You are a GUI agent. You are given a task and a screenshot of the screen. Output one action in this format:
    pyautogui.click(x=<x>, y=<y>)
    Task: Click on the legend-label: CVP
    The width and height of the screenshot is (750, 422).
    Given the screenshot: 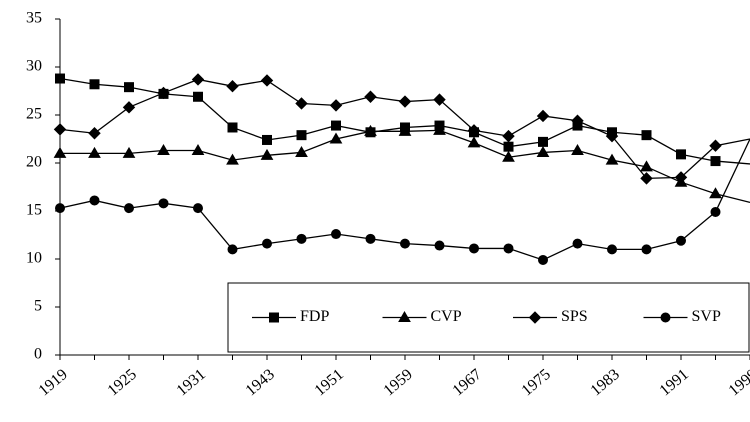 What is the action you would take?
    pyautogui.click(x=446, y=316)
    